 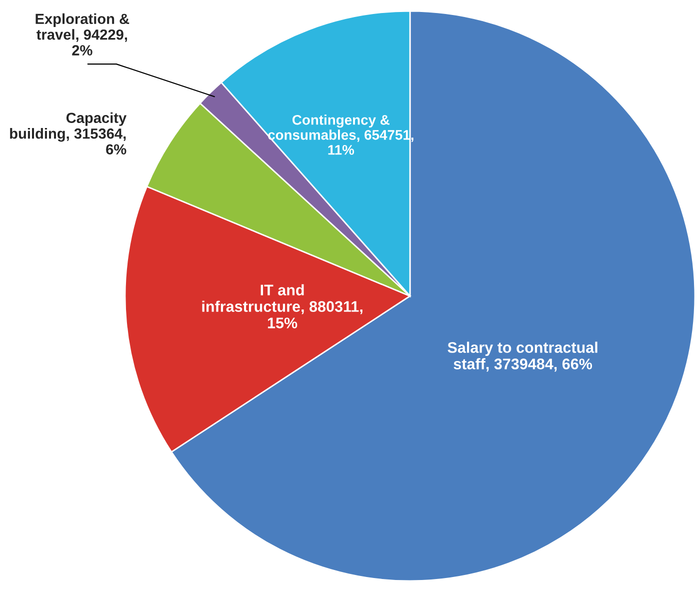 I want to click on slice-label: Salary to contractual staff, 3739484, 66%, so click(x=523, y=357).